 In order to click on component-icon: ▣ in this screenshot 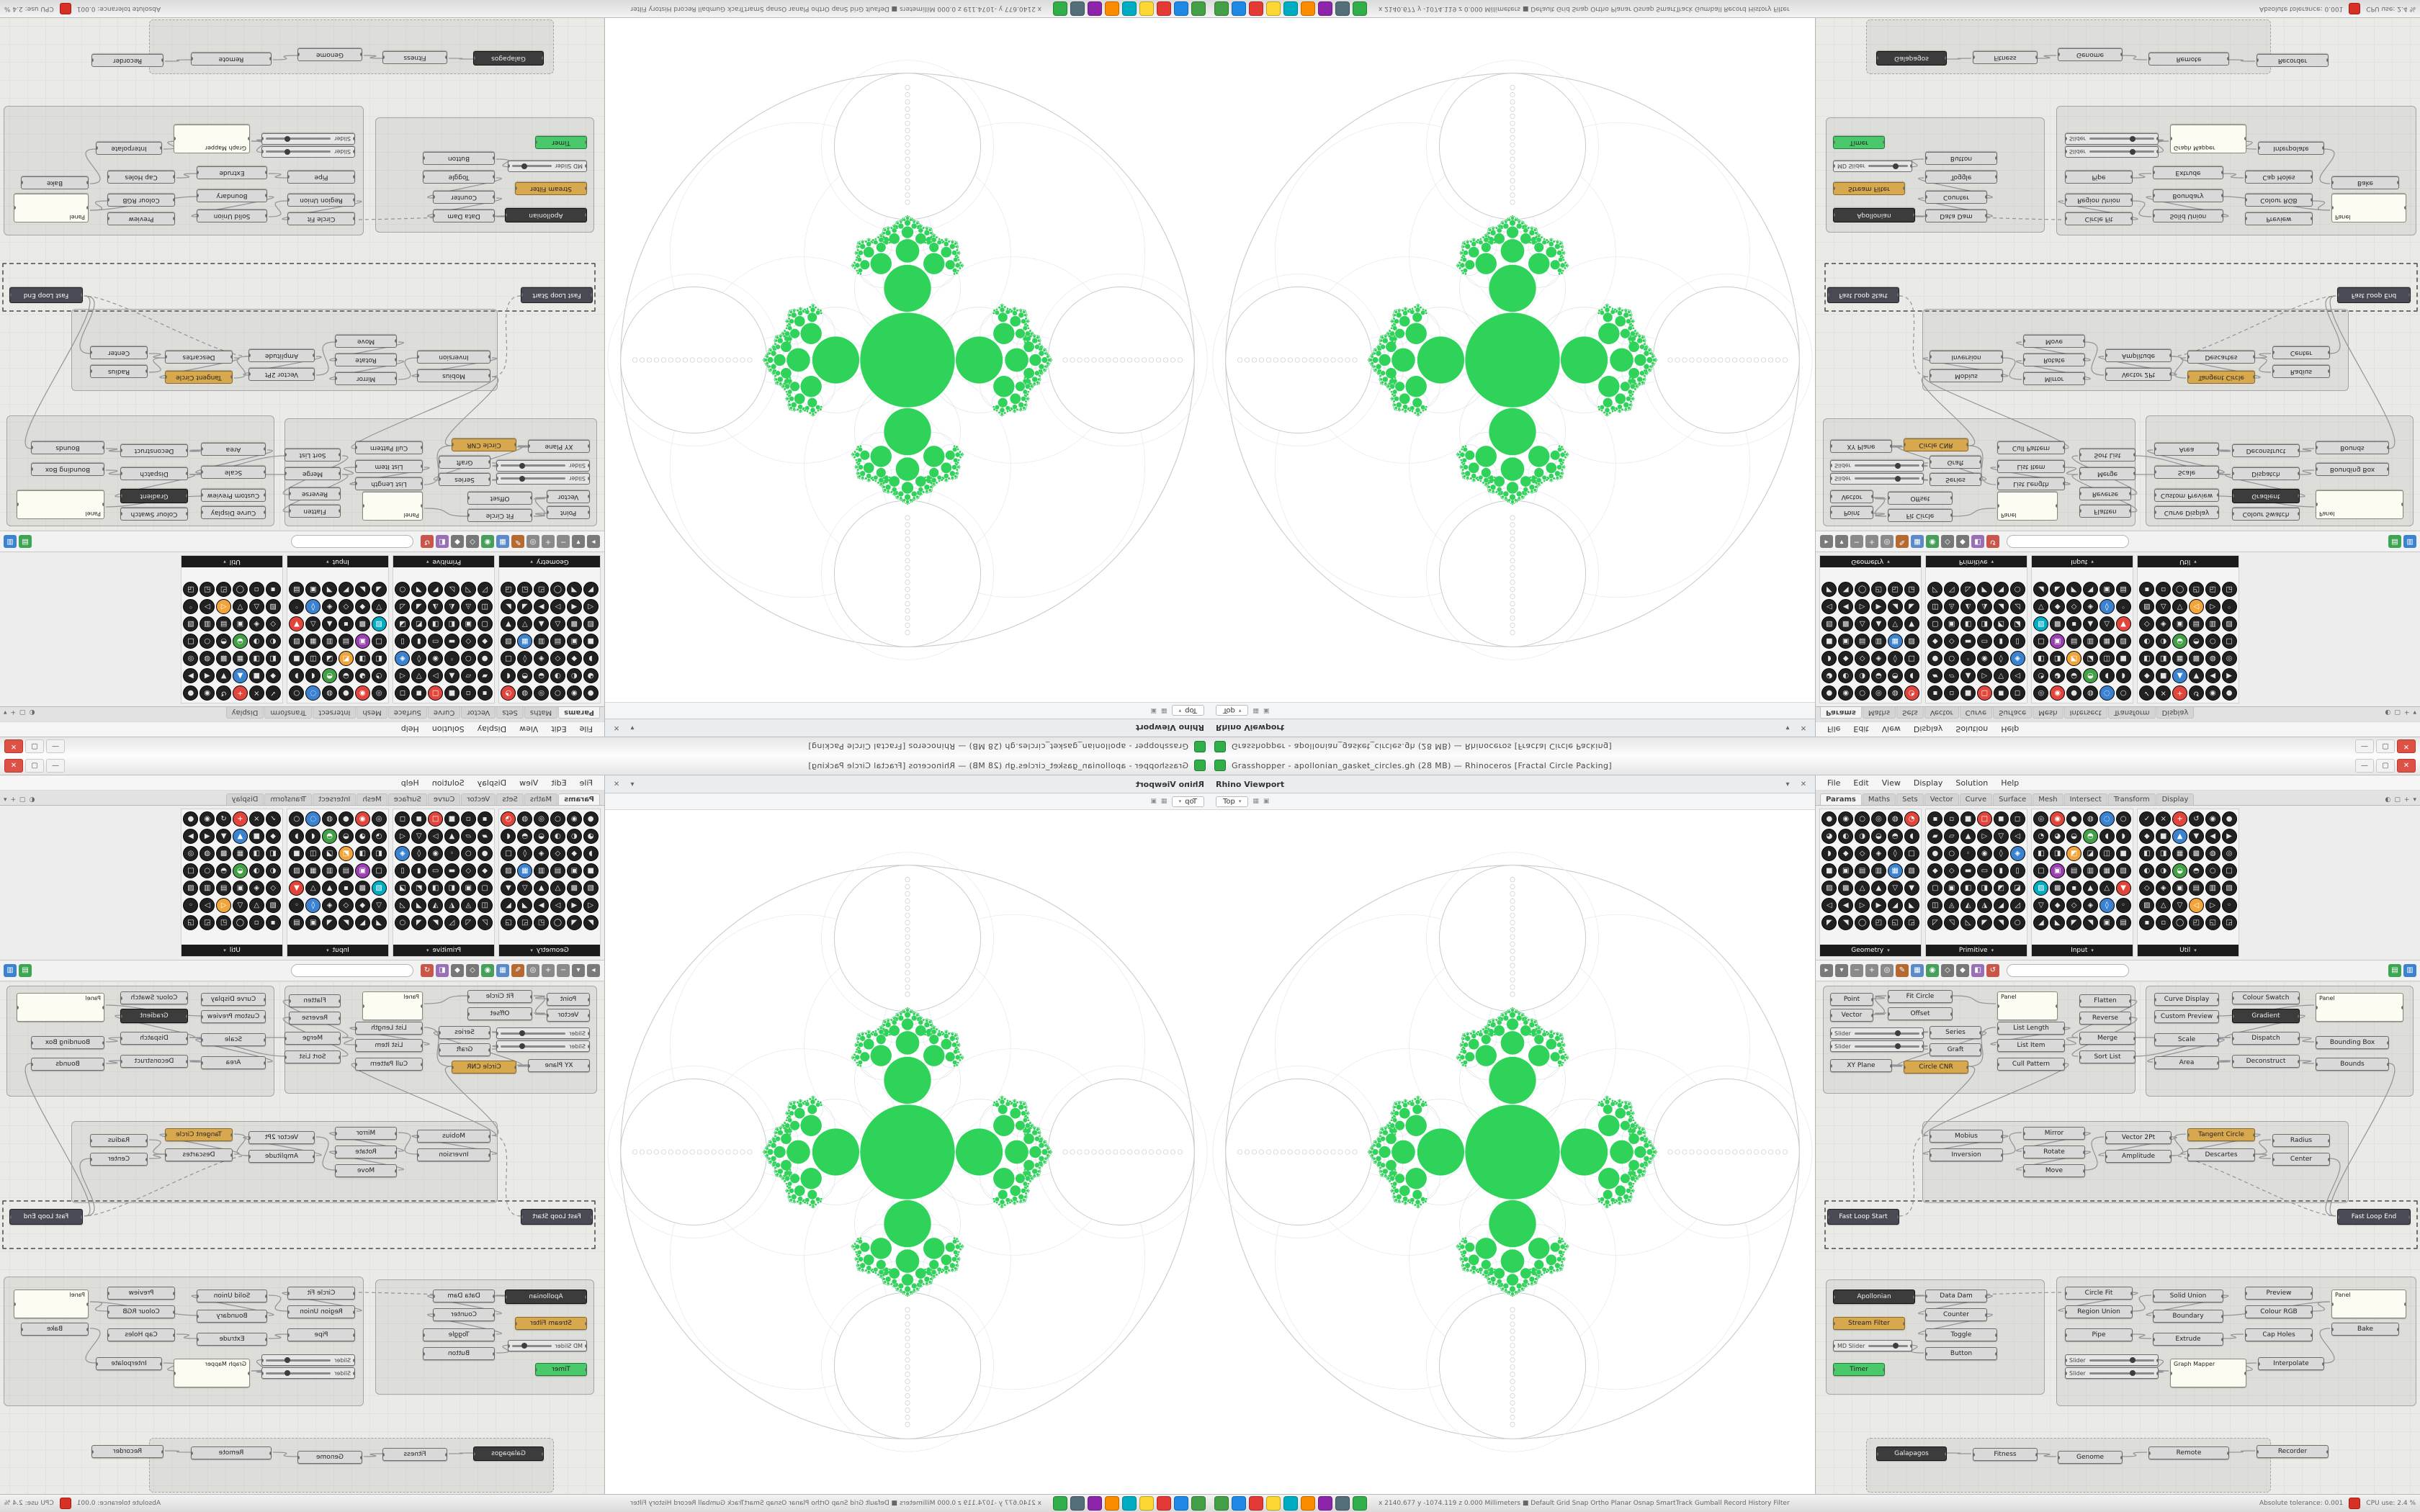, I will do `click(1952, 623)`.